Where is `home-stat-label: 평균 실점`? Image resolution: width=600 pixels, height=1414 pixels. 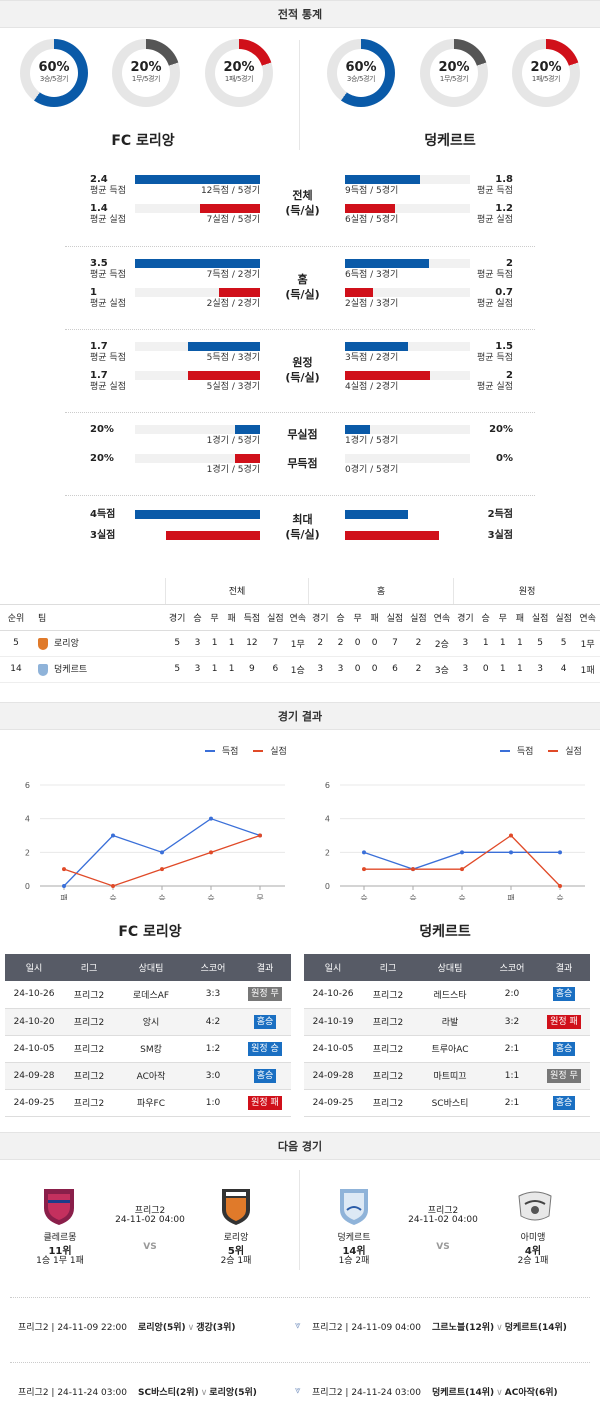 home-stat-label: 평균 실점 is located at coordinates (108, 220).